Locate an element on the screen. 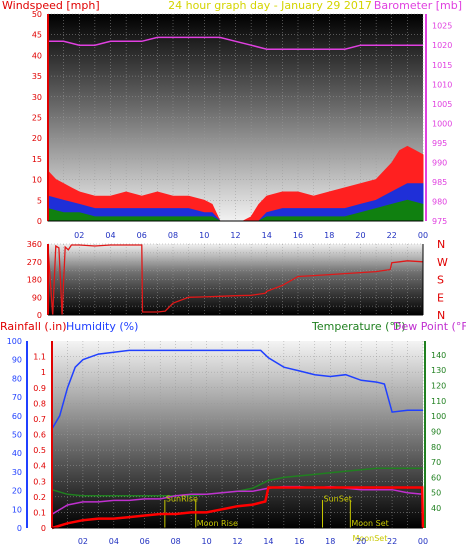  wind-x-tick-label: 16 is located at coordinates (298, 235).